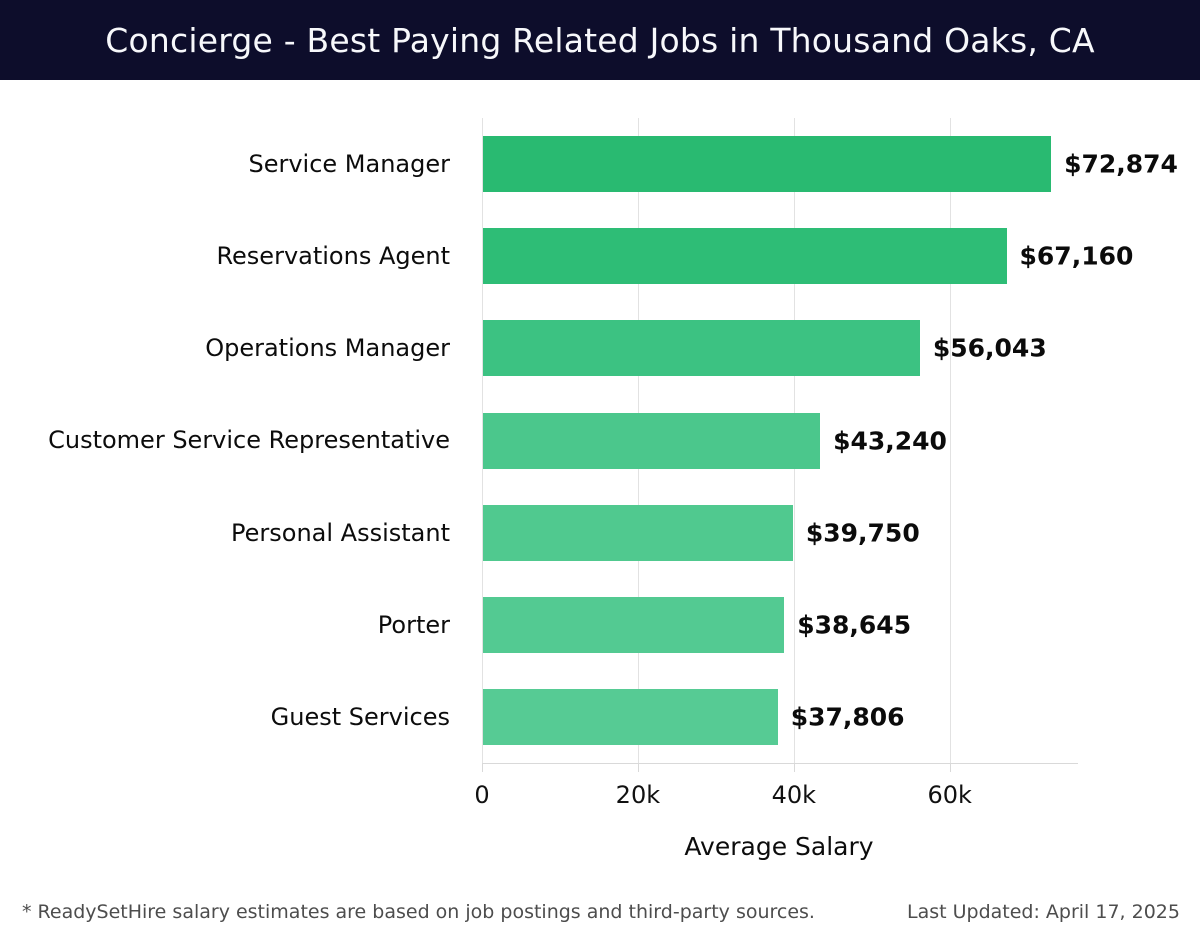  I want to click on category-label: Personal Assistant, so click(340, 532).